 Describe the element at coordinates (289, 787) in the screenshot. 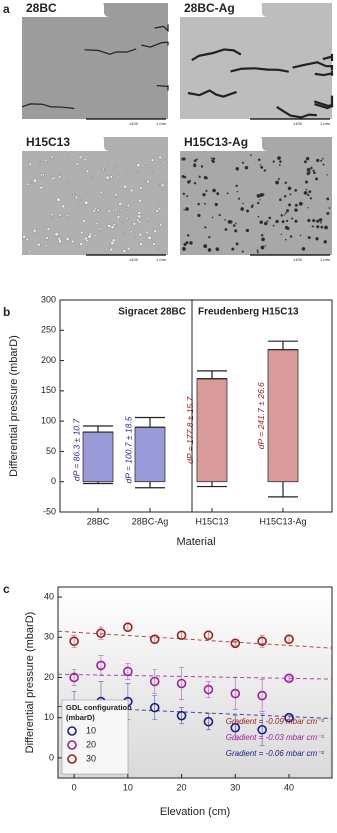

I see `x-tick-label: 40` at that location.